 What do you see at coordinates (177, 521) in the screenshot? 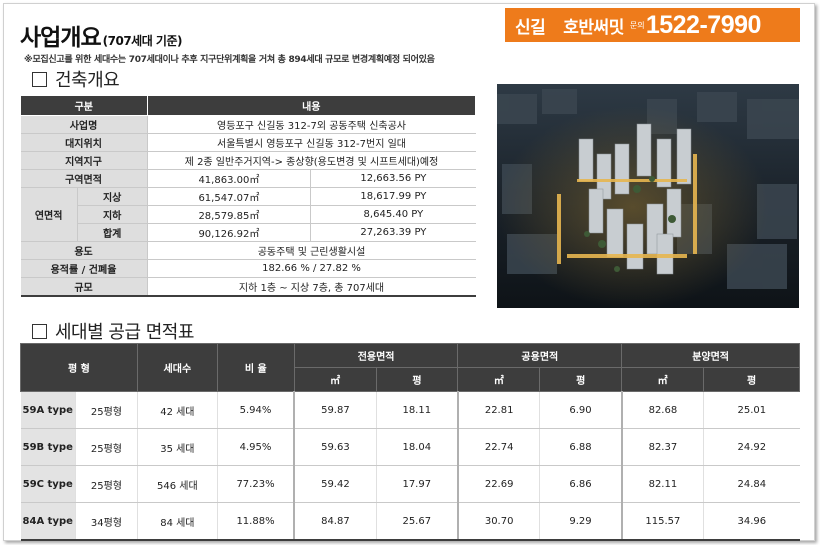
I see `cell-units: 84 세대` at bounding box center [177, 521].